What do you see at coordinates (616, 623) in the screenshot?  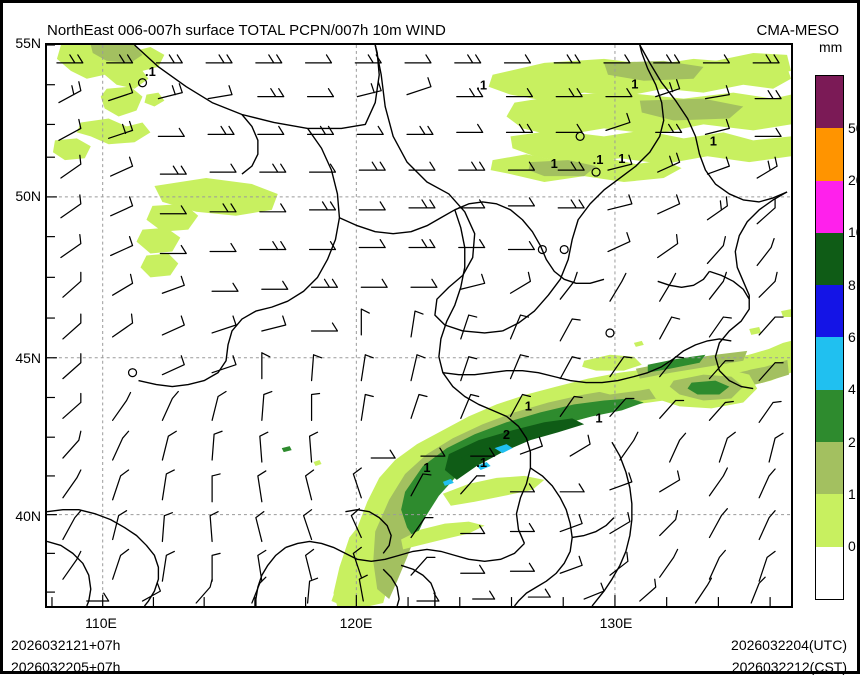 I see `xtick-130e: 130E` at bounding box center [616, 623].